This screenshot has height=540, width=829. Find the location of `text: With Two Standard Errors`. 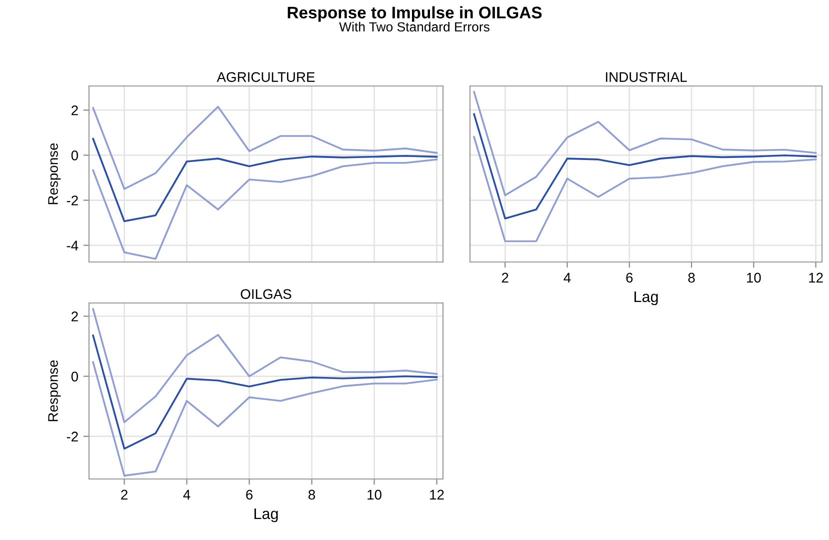

text: With Two Standard Errors is located at coordinates (414, 27).